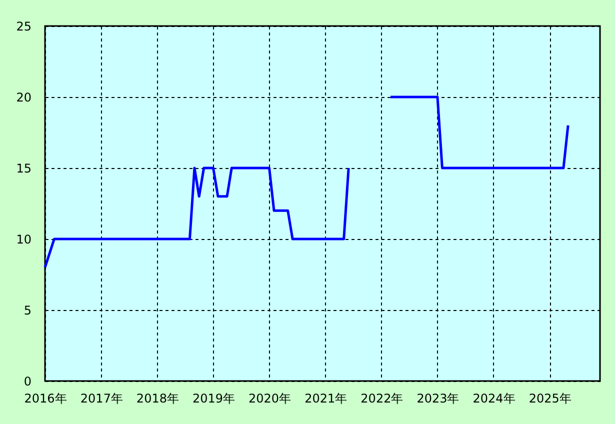  I want to click on x-tick-label: 2024年, so click(494, 399).